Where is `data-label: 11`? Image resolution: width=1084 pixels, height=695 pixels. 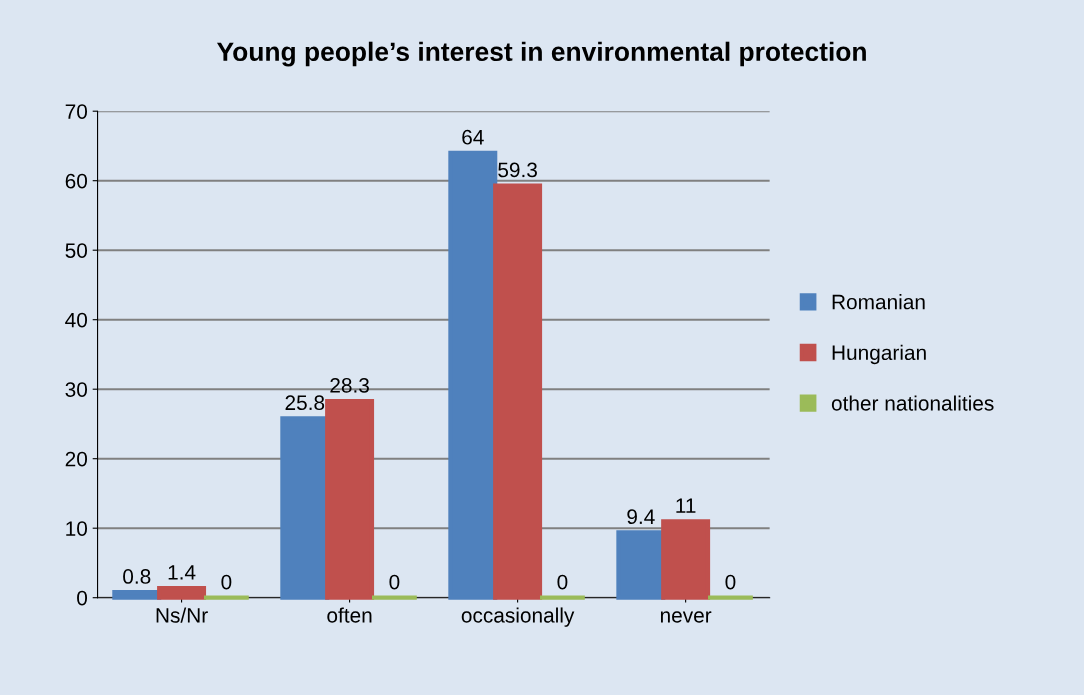 data-label: 11 is located at coordinates (686, 505).